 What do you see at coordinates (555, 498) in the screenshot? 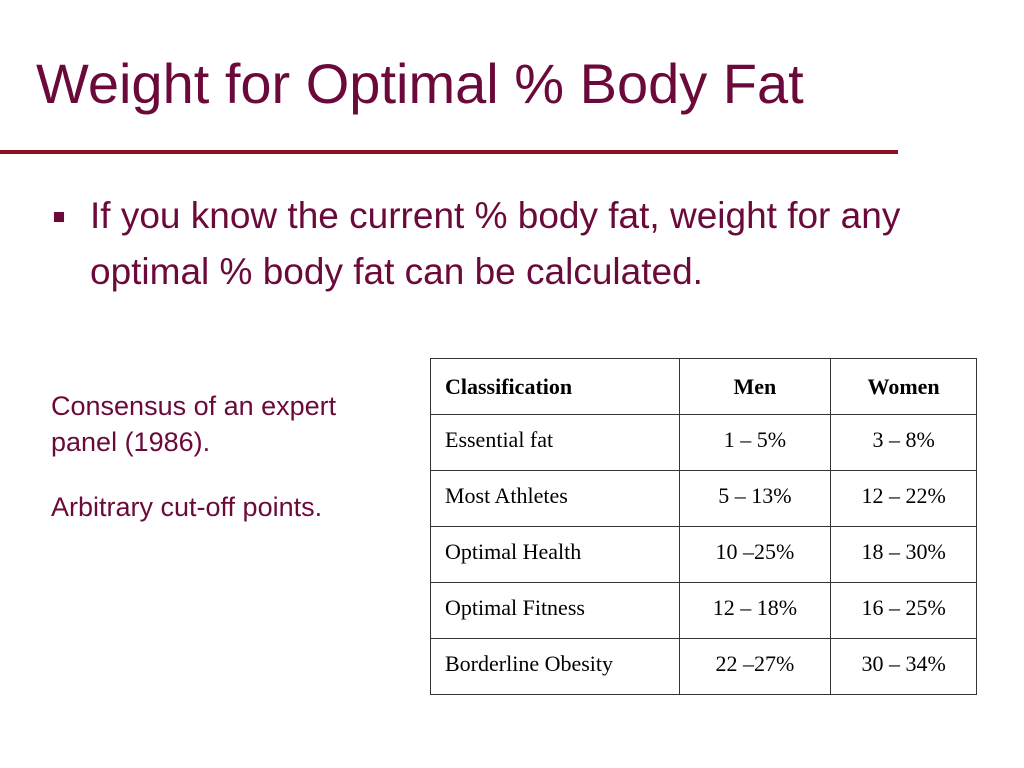
I see `cell-classification: Most Athletes` at bounding box center [555, 498].